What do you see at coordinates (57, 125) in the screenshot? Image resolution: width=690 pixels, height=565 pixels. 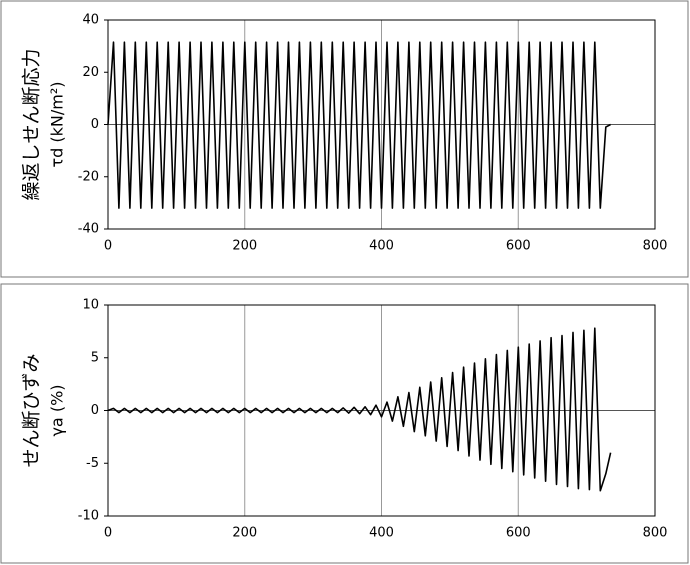 I see `y-axis-label: τd (kN/m²)` at bounding box center [57, 125].